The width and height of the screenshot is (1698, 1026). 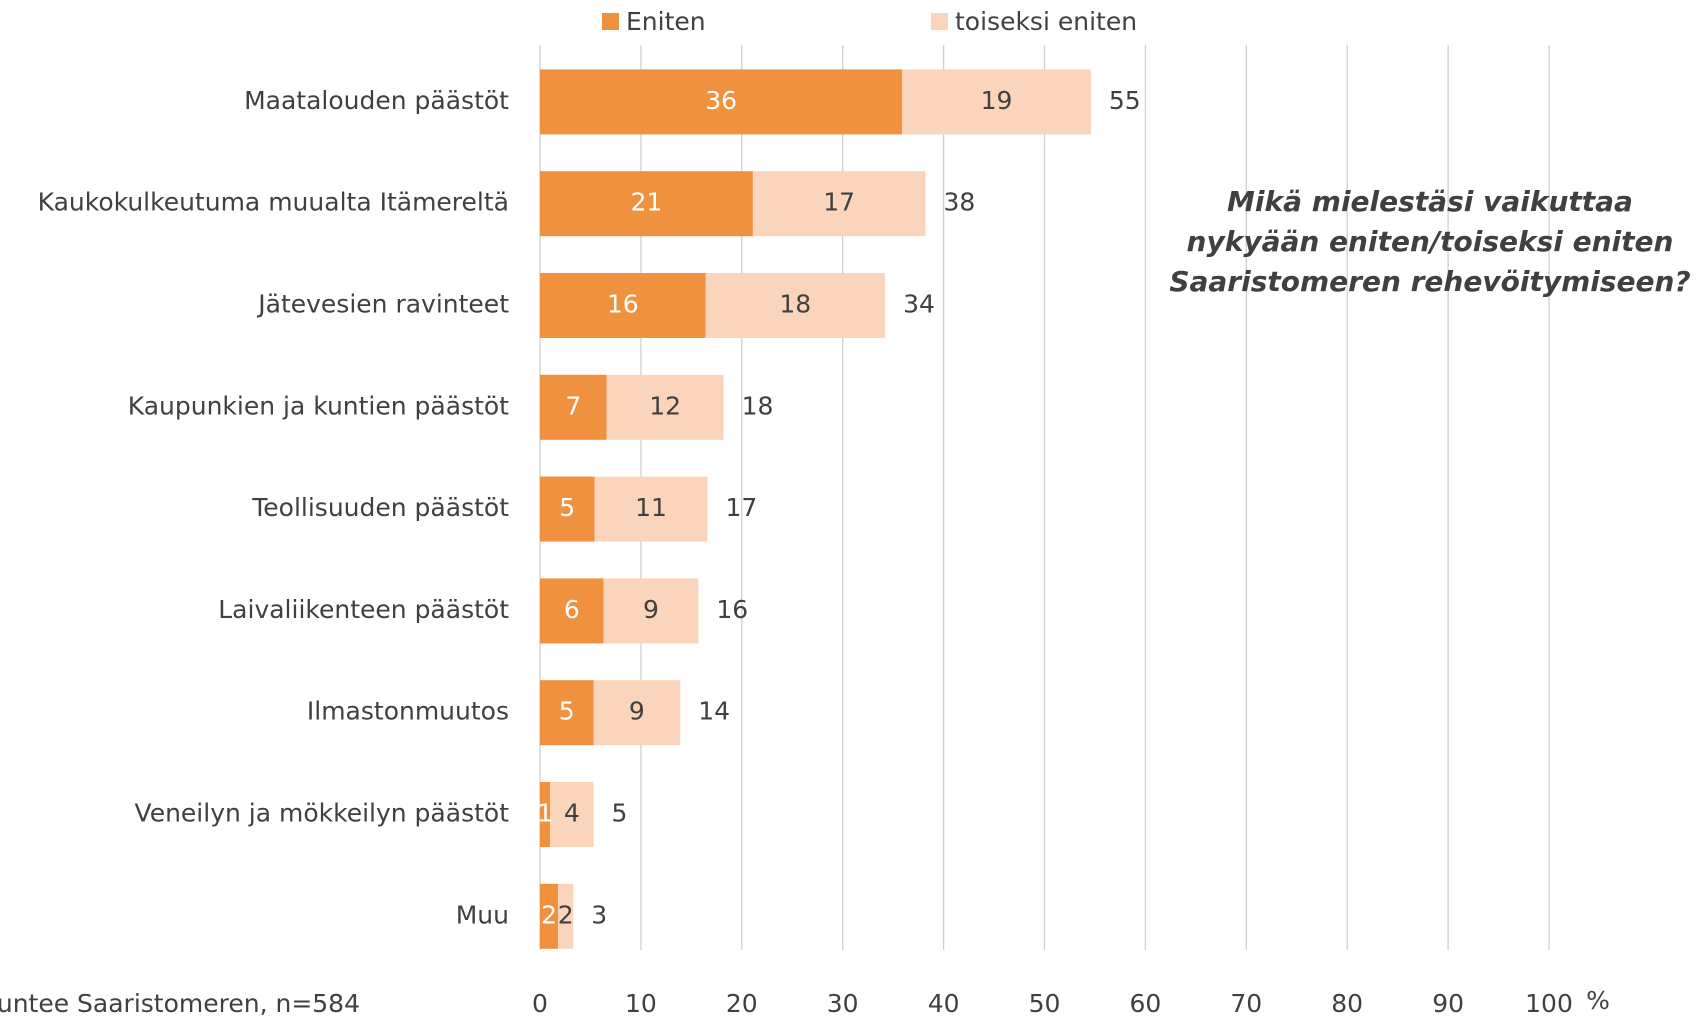 What do you see at coordinates (1045, 1003) in the screenshot?
I see `x-tick-label: 50` at bounding box center [1045, 1003].